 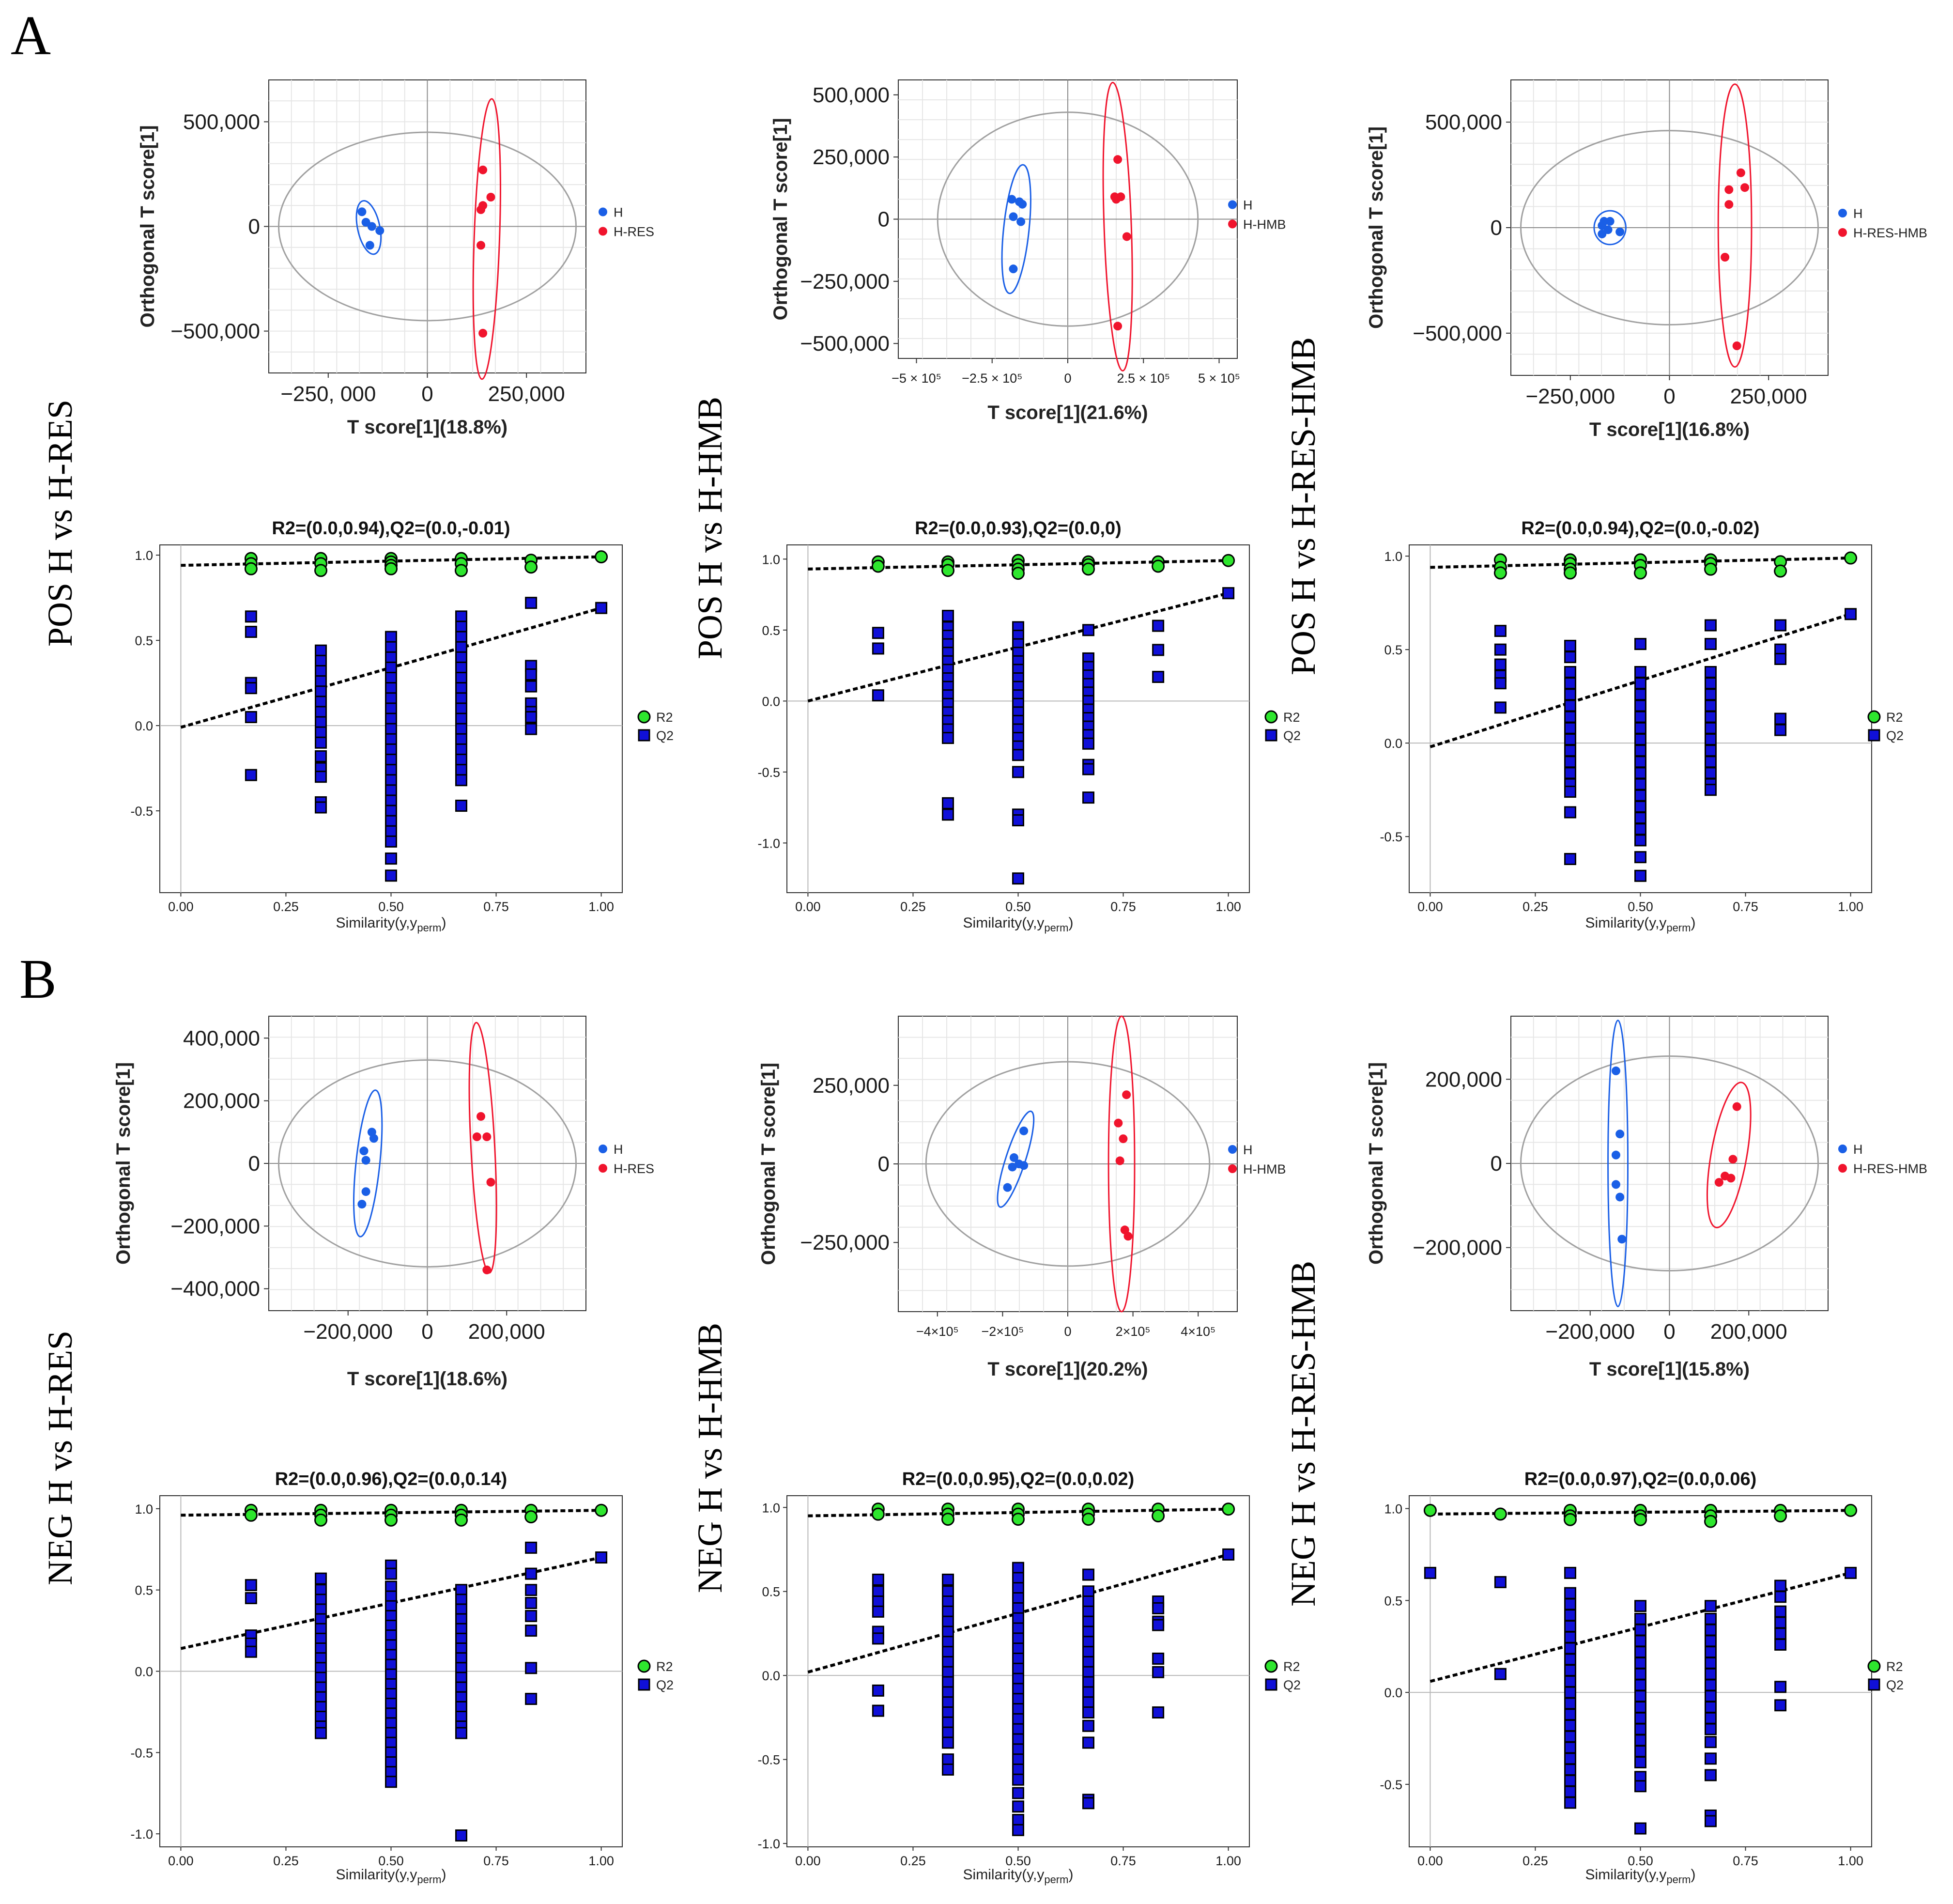 What do you see at coordinates (215, 1226) in the screenshot?
I see `y-tick-label: −200,000` at bounding box center [215, 1226].